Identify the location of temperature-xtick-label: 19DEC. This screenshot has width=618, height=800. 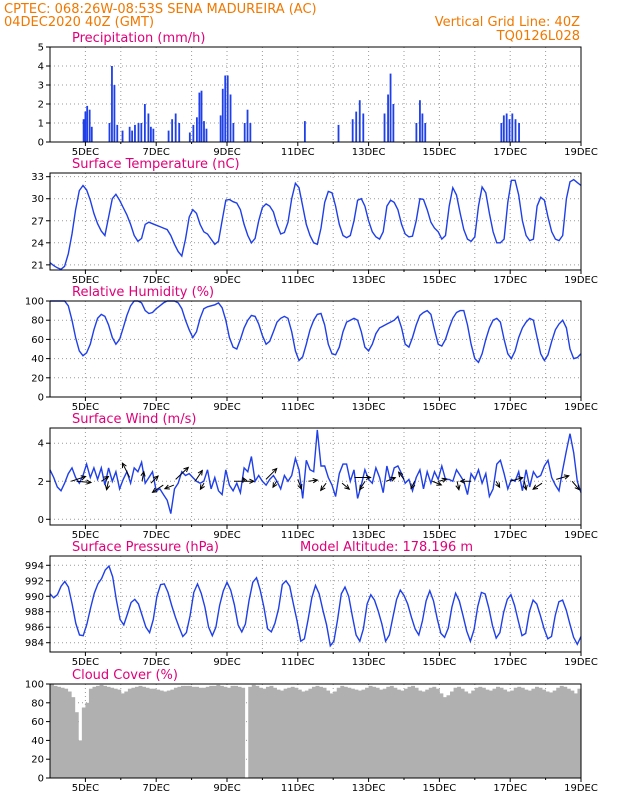
(581, 280).